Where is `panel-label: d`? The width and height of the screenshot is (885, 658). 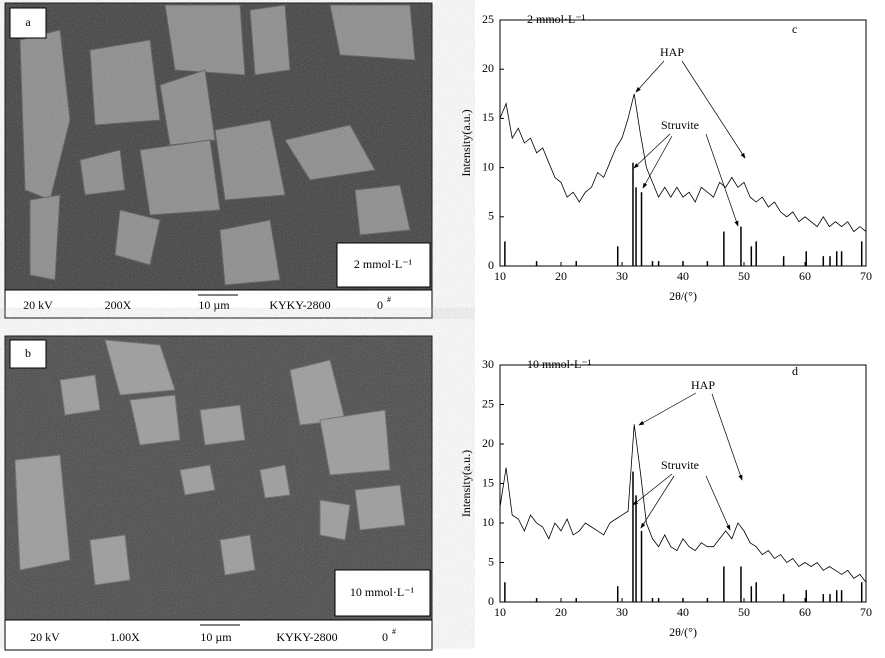
panel-label: d is located at coordinates (795, 371).